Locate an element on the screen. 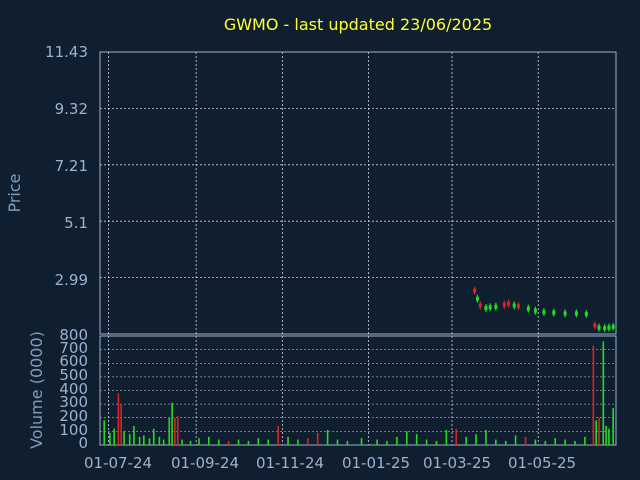  chart-title: GWMO - last updated 23/06/2025 is located at coordinates (358, 24).